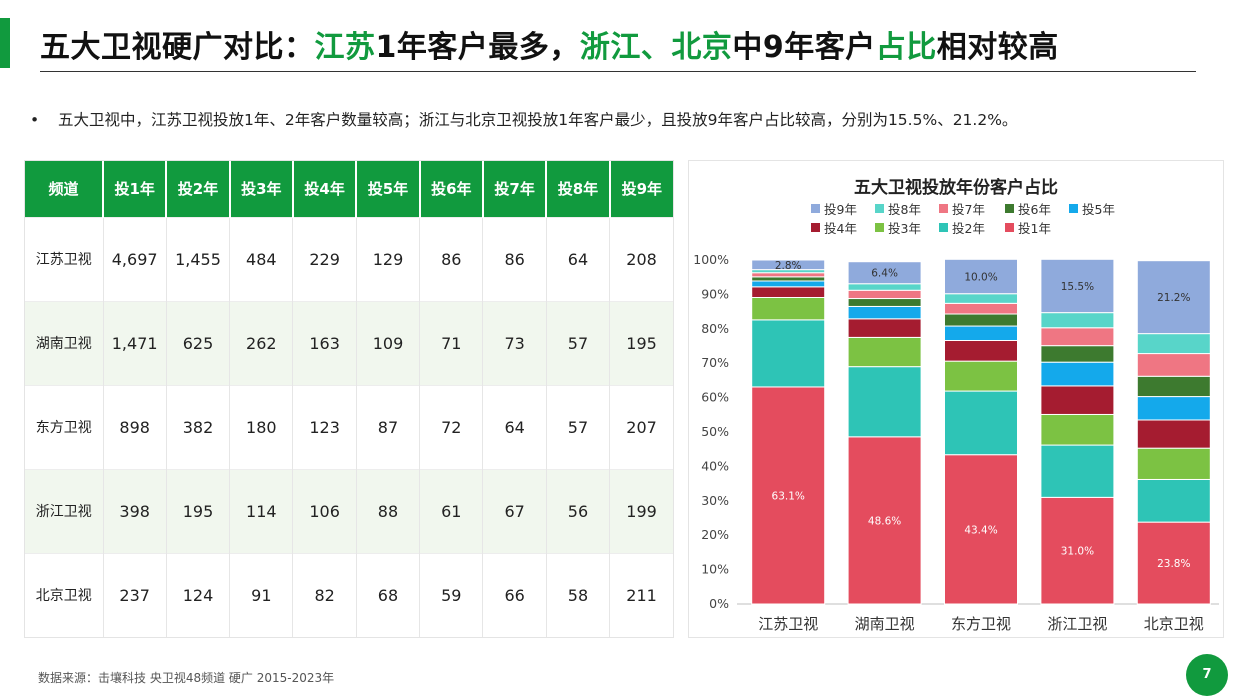  I want to click on count-cell: 4,697, so click(135, 258).